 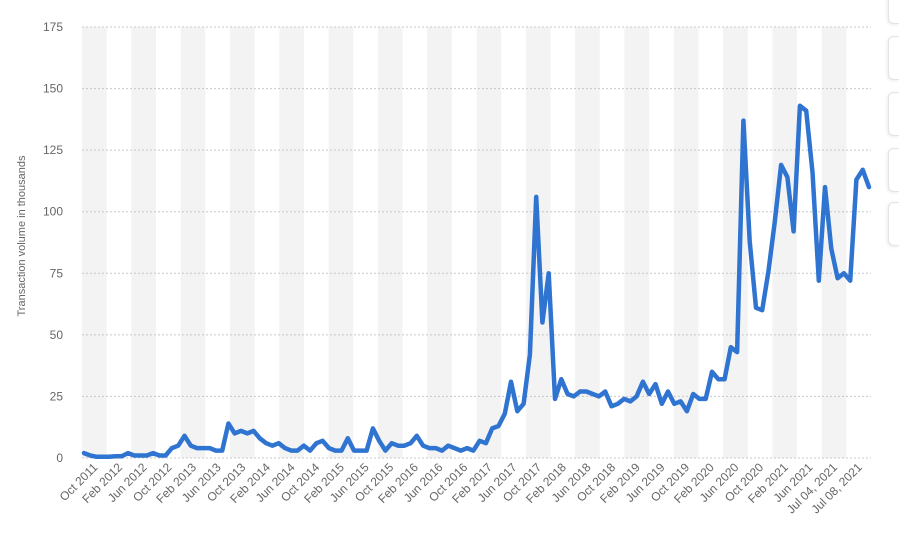 What do you see at coordinates (53, 212) in the screenshot?
I see `y-tick-label: 100` at bounding box center [53, 212].